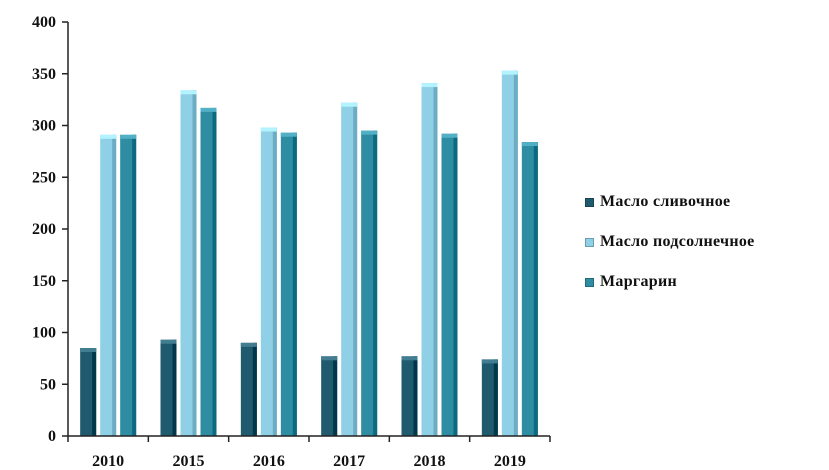 This screenshot has height=470, width=829. What do you see at coordinates (44, 177) in the screenshot?
I see `y-tick-label: 250` at bounding box center [44, 177].